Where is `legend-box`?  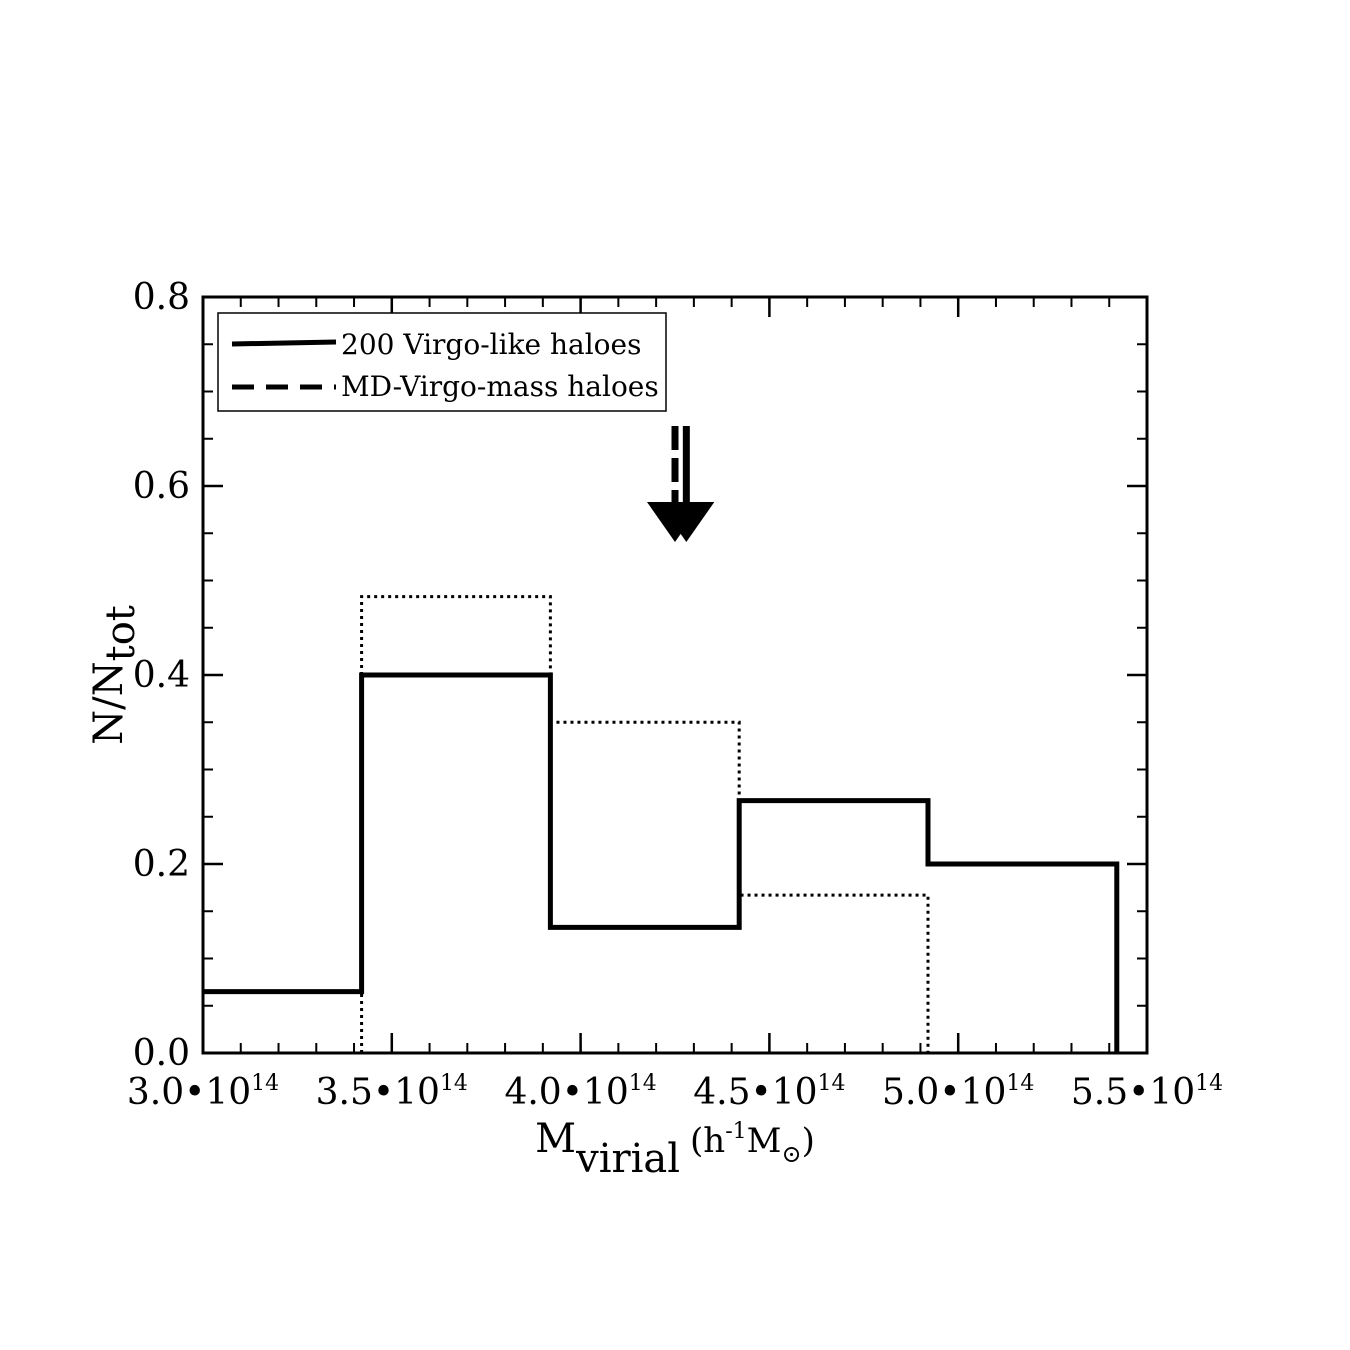 legend-box is located at coordinates (442, 362).